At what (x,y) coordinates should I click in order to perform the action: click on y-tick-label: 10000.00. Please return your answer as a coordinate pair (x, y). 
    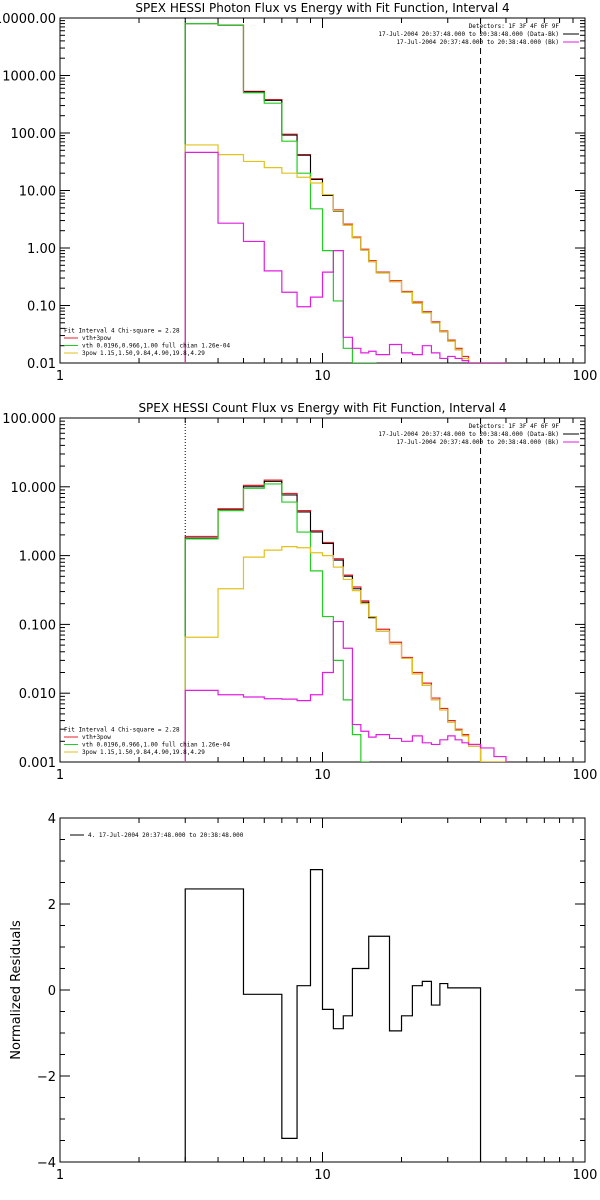
    Looking at the image, I should click on (28, 19).